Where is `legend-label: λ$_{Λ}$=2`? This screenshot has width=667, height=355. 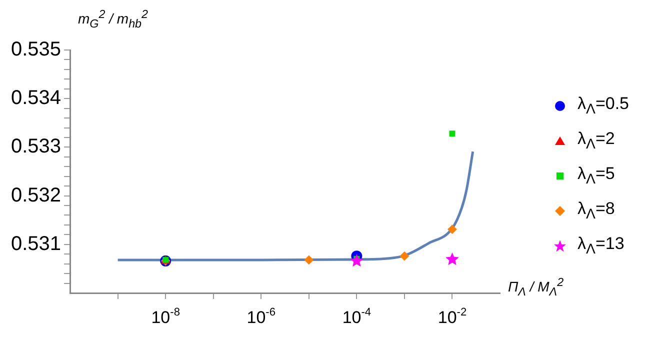 legend-label: λ$_{Λ}$=2 is located at coordinates (596, 140).